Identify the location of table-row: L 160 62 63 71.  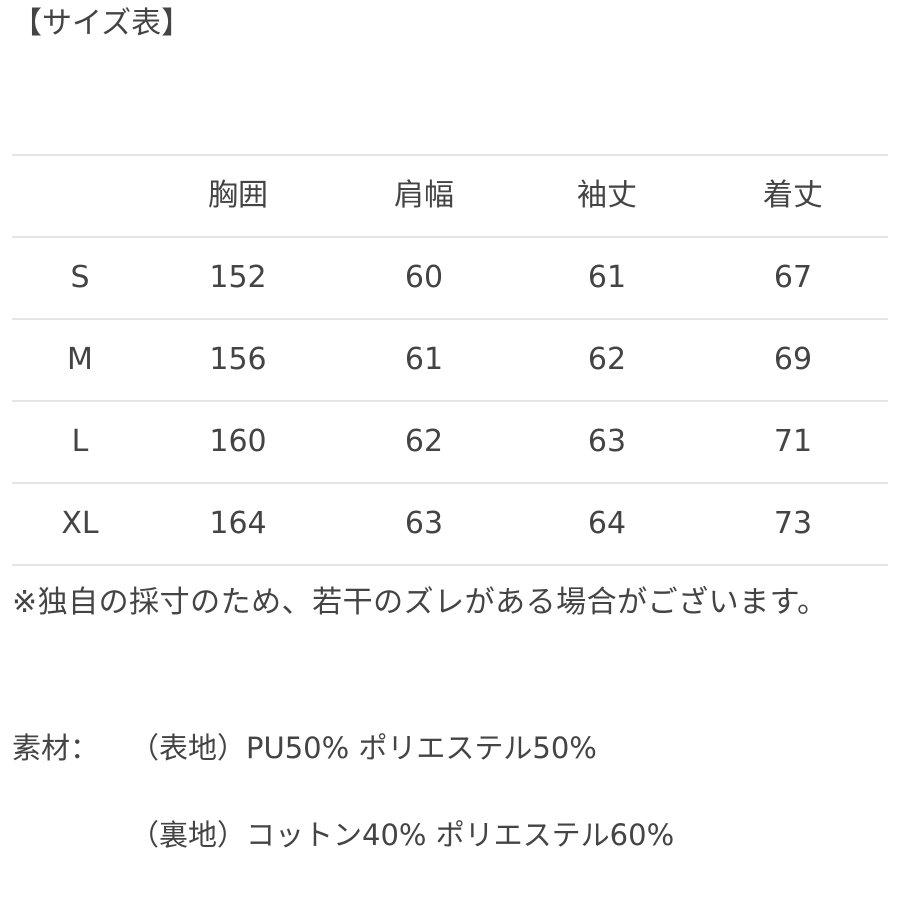
(450, 441).